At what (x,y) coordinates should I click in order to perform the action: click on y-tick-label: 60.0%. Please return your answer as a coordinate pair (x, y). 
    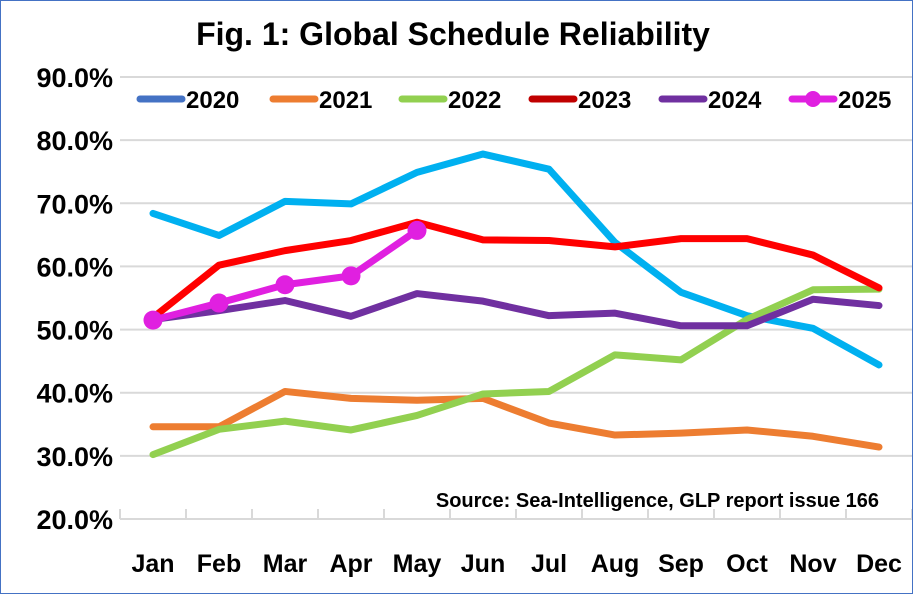
    Looking at the image, I should click on (74, 267).